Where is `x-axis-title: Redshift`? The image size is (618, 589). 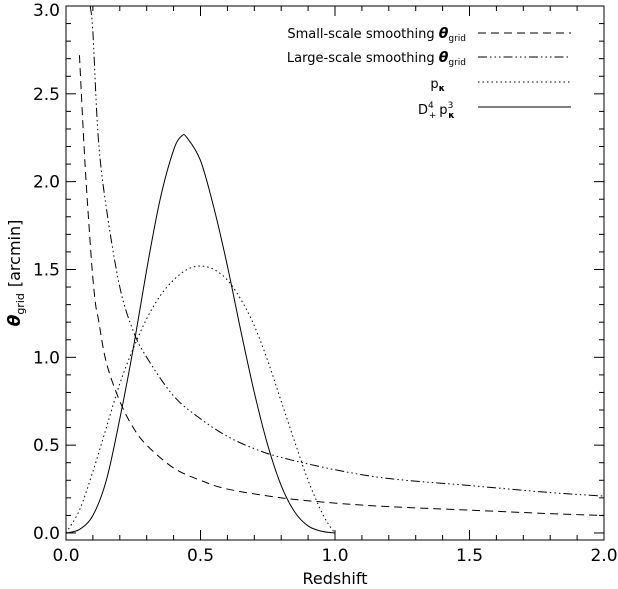 x-axis-title: Redshift is located at coordinates (335, 578).